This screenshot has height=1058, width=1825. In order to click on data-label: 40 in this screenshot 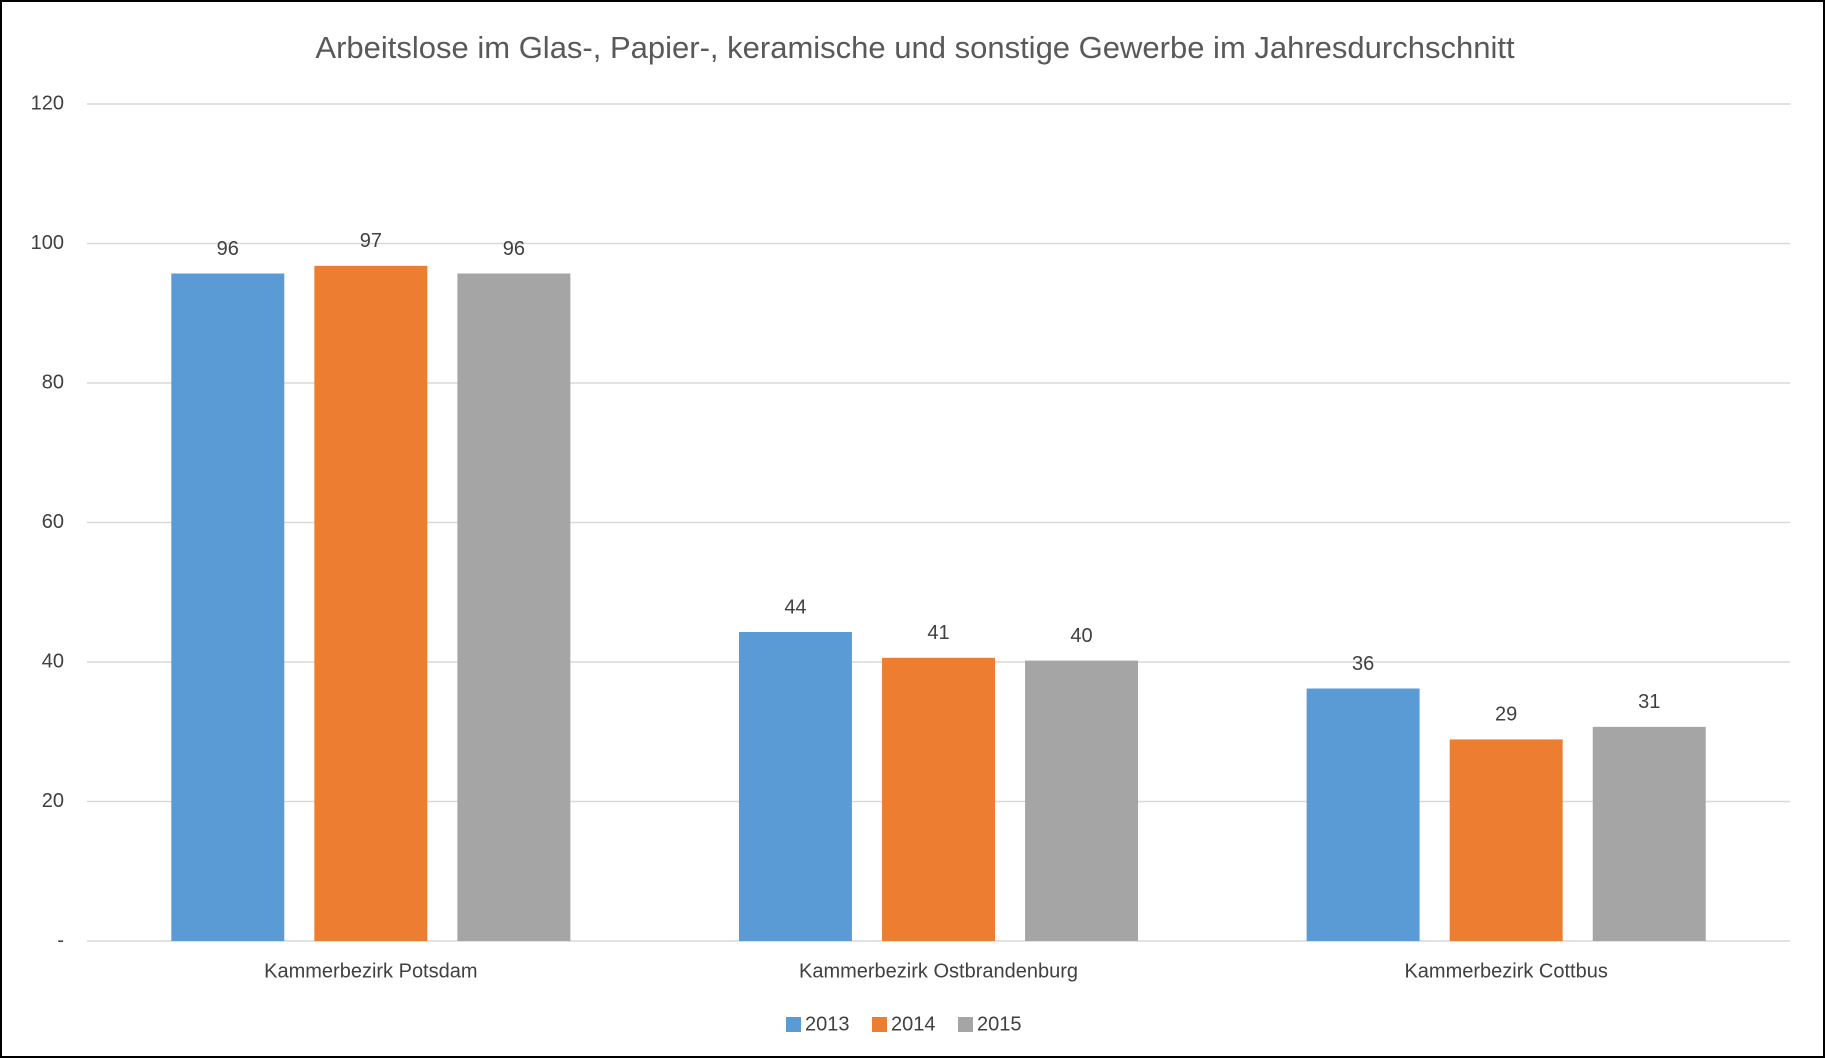, I will do `click(1081, 636)`.